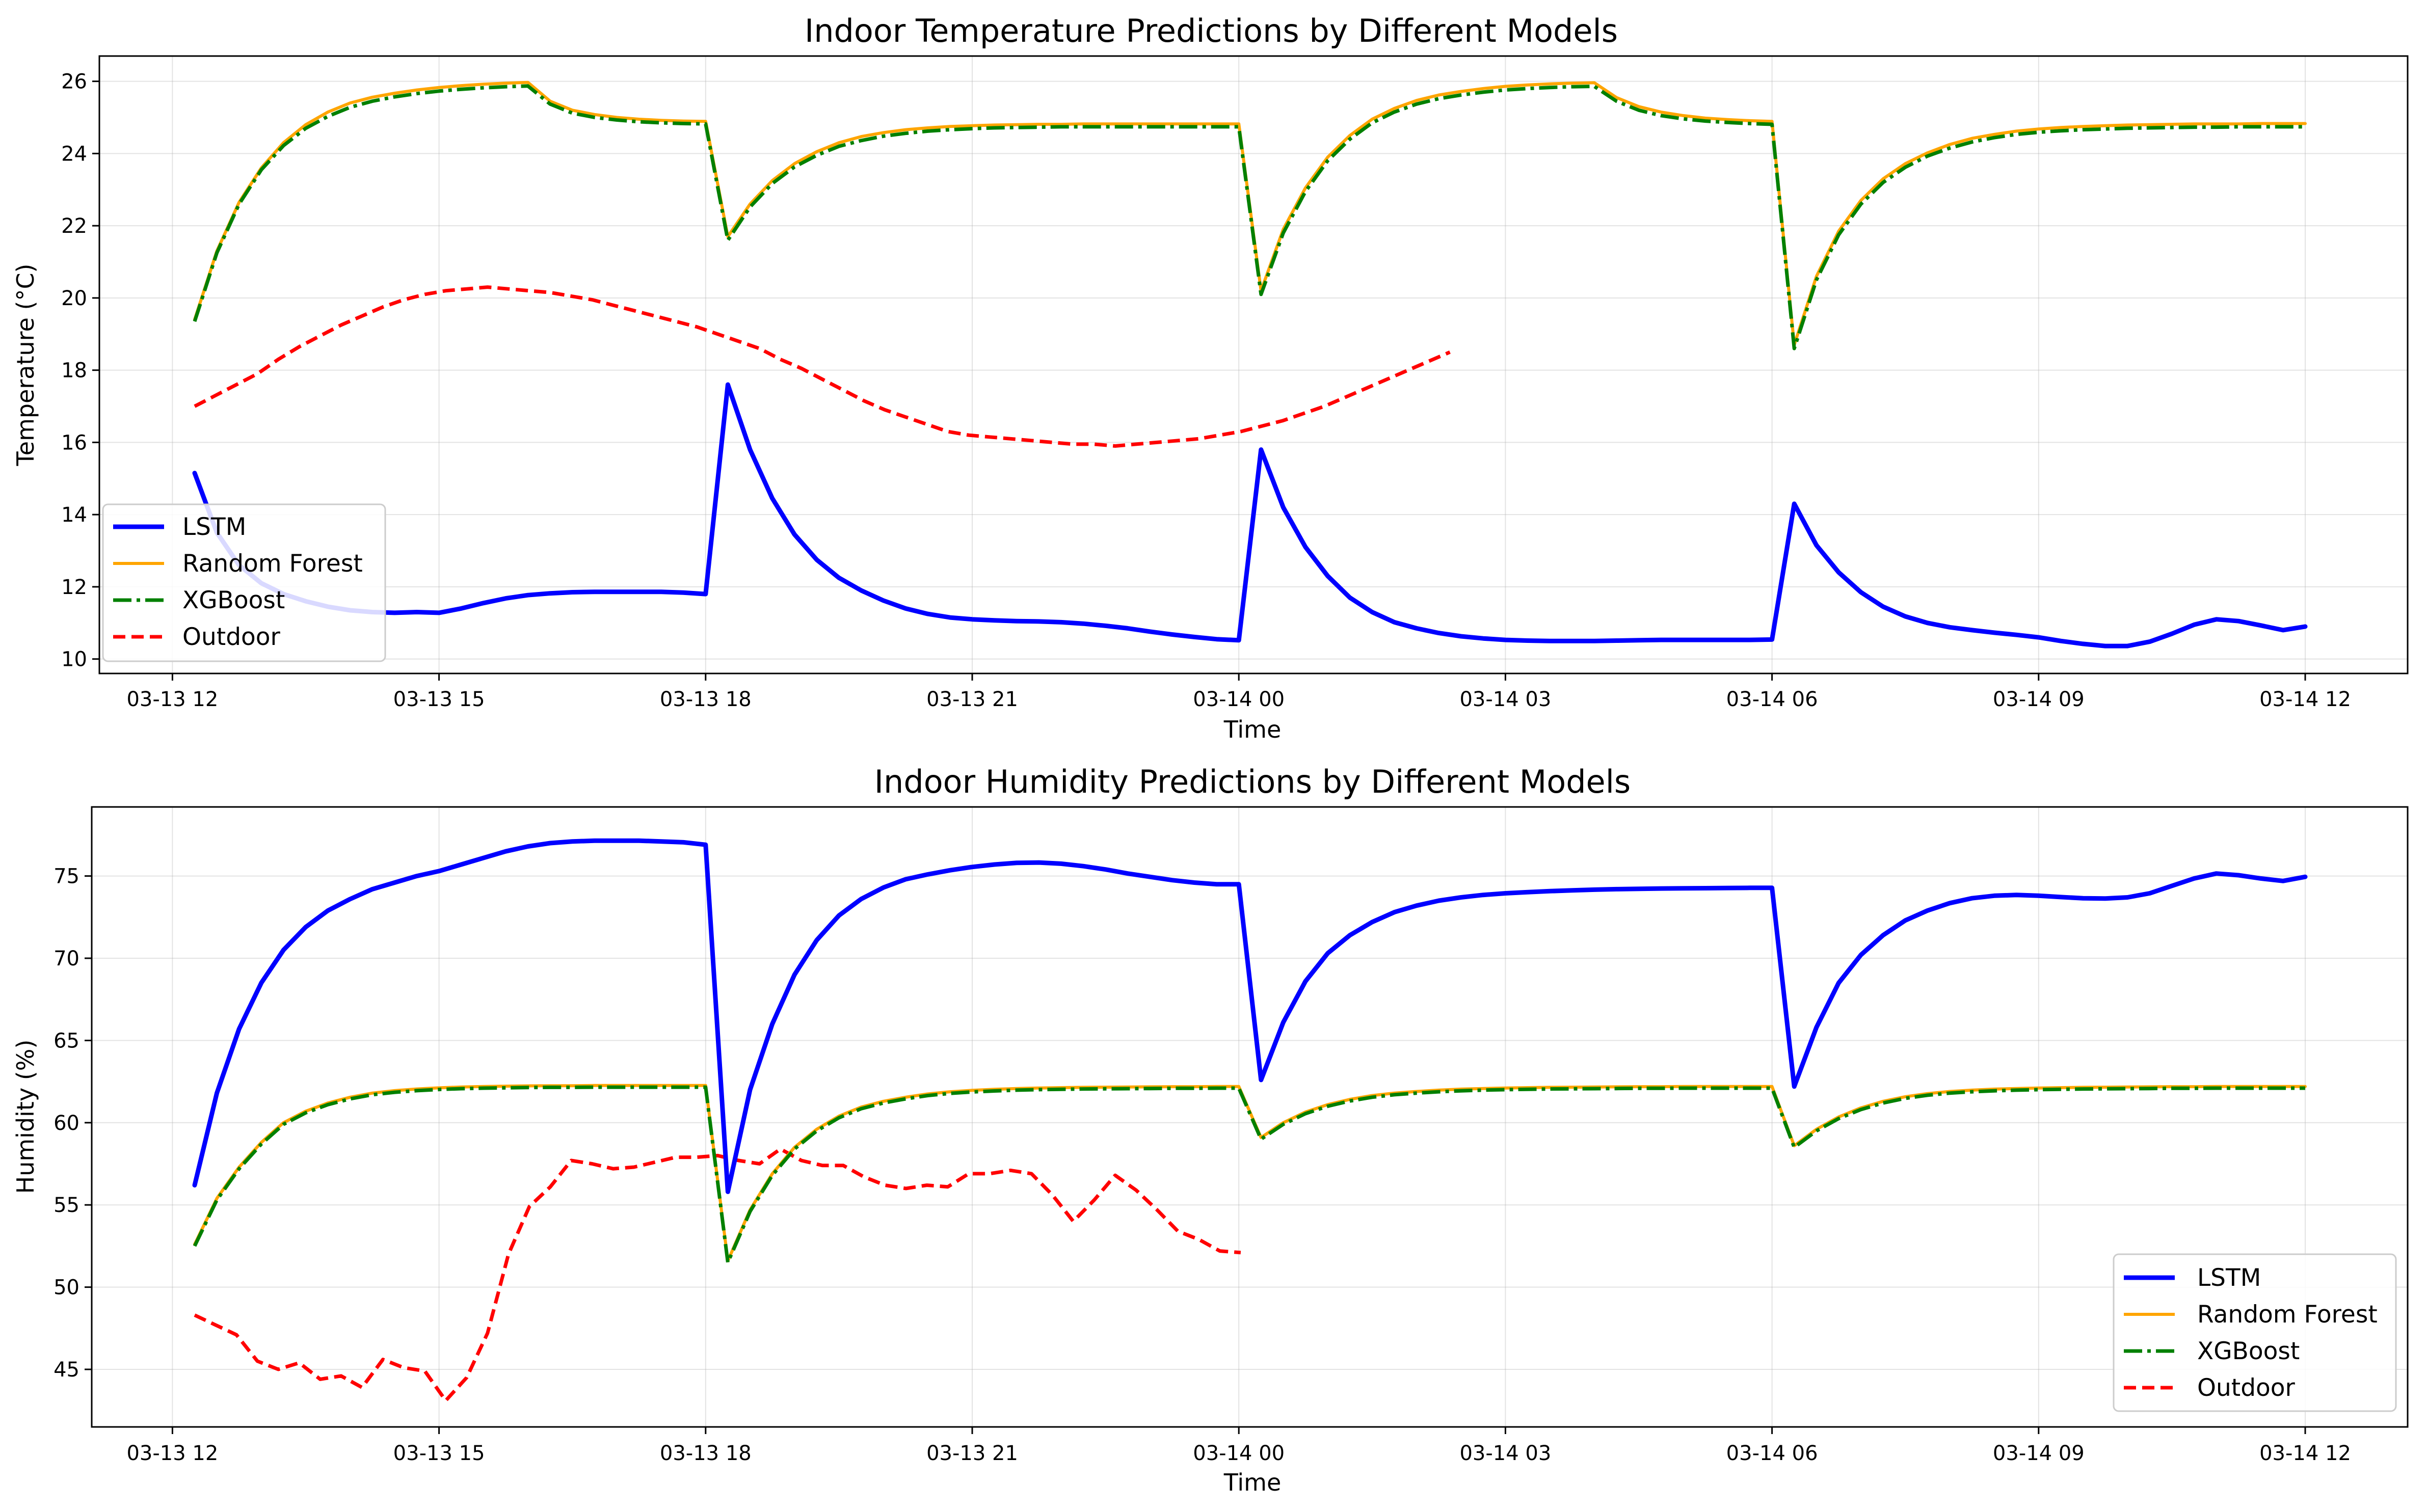  Describe the element at coordinates (66, 1288) in the screenshot. I see `y-tick-label: 50` at that location.